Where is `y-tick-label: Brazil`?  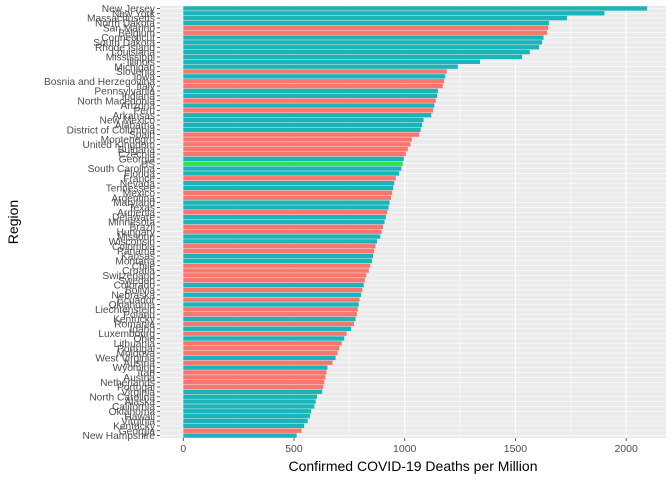
y-tick-label: Brazil is located at coordinates (142, 227).